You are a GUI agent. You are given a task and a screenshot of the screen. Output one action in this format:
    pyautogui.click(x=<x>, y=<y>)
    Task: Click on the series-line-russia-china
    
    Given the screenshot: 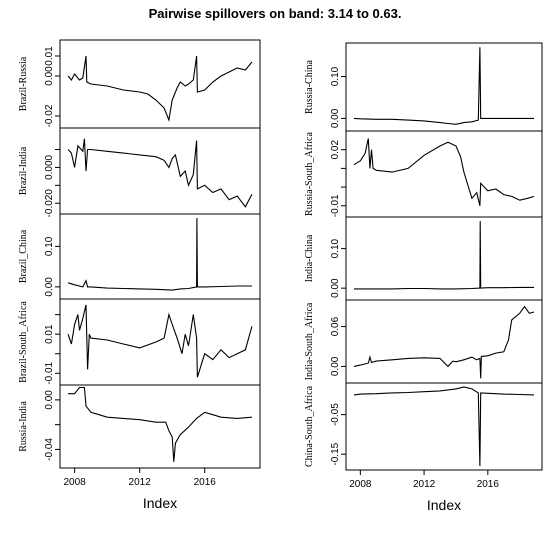 What is the action you would take?
    pyautogui.click(x=443, y=86)
    